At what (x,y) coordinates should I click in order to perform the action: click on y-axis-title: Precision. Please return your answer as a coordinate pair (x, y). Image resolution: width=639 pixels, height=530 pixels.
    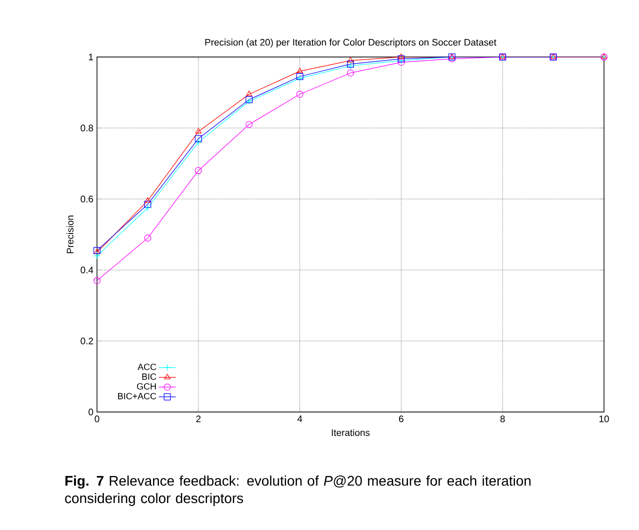
    Looking at the image, I should click on (70, 235).